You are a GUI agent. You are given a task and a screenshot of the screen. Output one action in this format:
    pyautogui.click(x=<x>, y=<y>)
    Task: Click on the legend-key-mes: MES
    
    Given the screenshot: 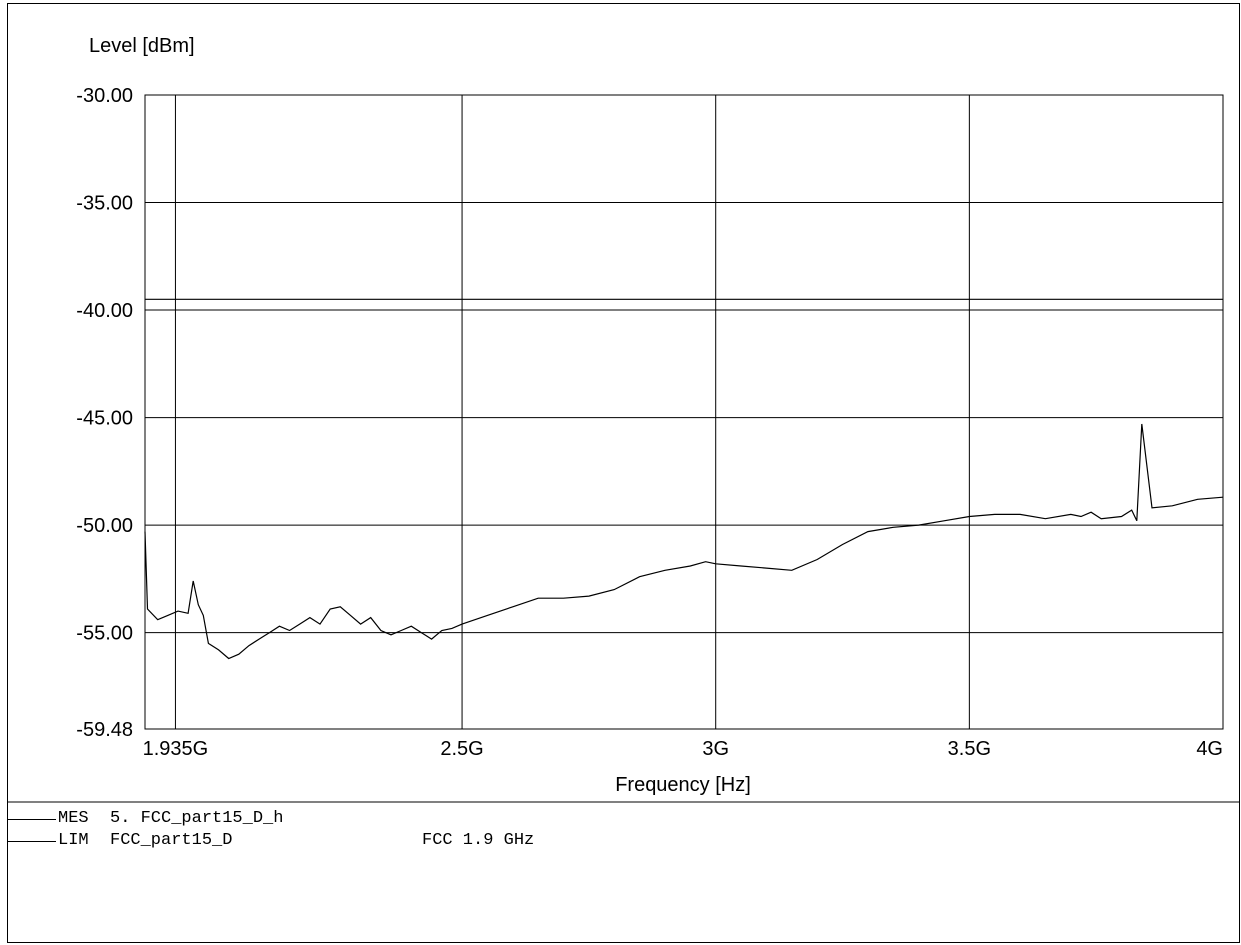 What is the action you would take?
    pyautogui.click(x=73, y=818)
    